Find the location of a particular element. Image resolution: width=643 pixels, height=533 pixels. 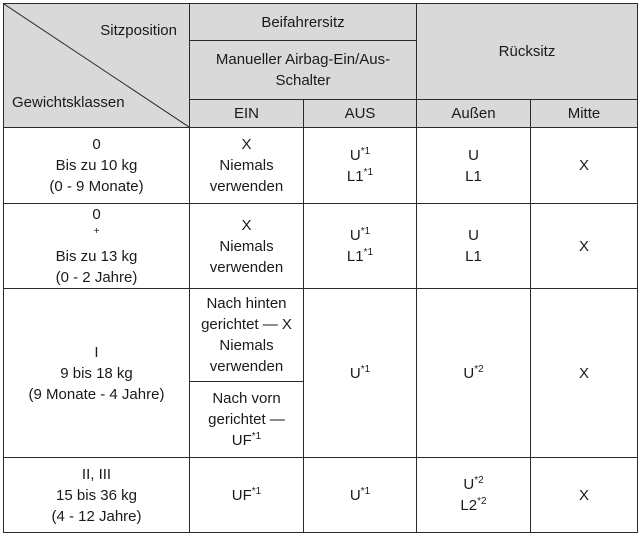

value-line: Nach vorn is located at coordinates (246, 398).